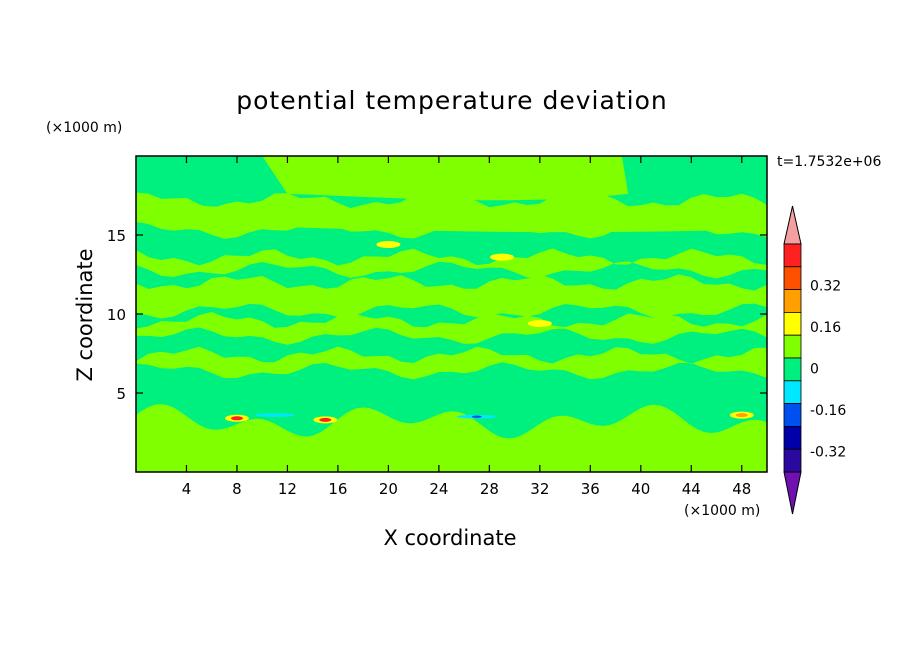  Describe the element at coordinates (121, 394) in the screenshot. I see `y-tick-label: 5` at that location.